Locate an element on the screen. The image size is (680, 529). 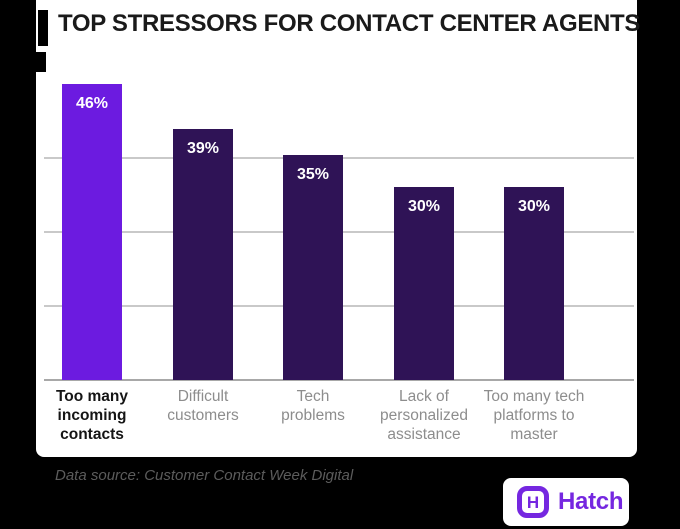
hatch-logo: H Hatch is located at coordinates (566, 502).